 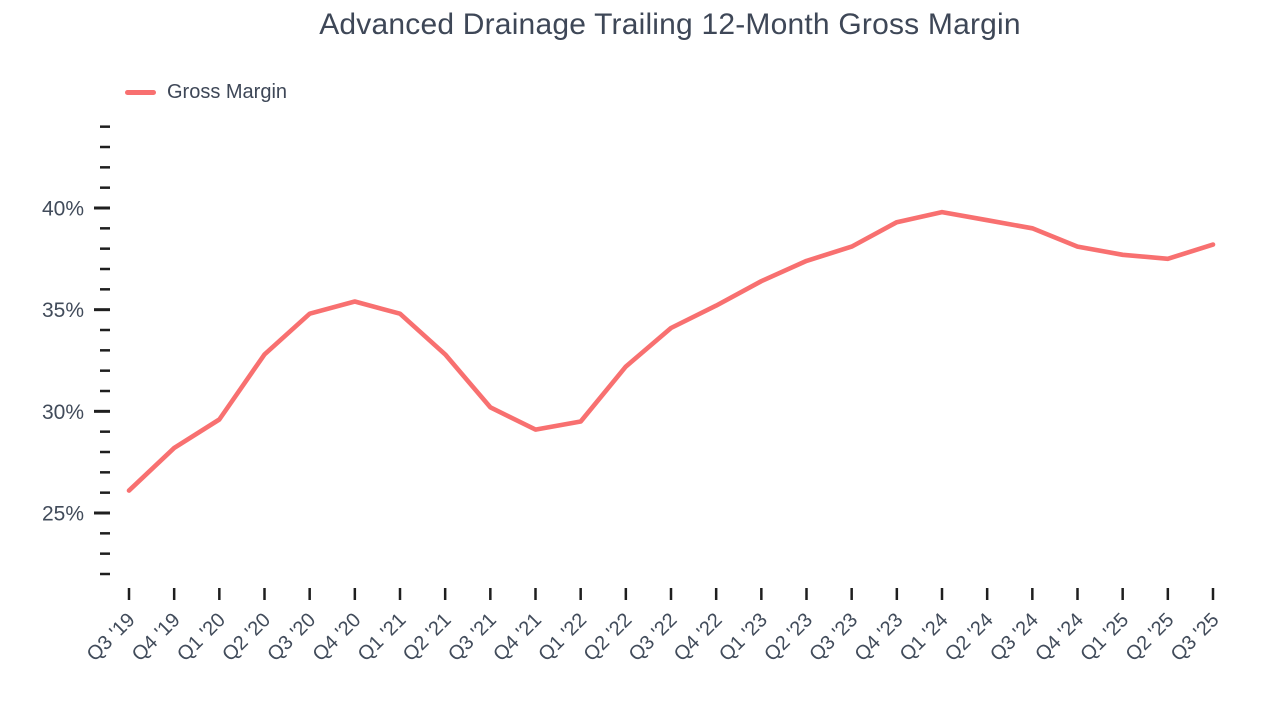 What do you see at coordinates (156, 637) in the screenshot?
I see `x-tick-label: Q4 '19` at bounding box center [156, 637].